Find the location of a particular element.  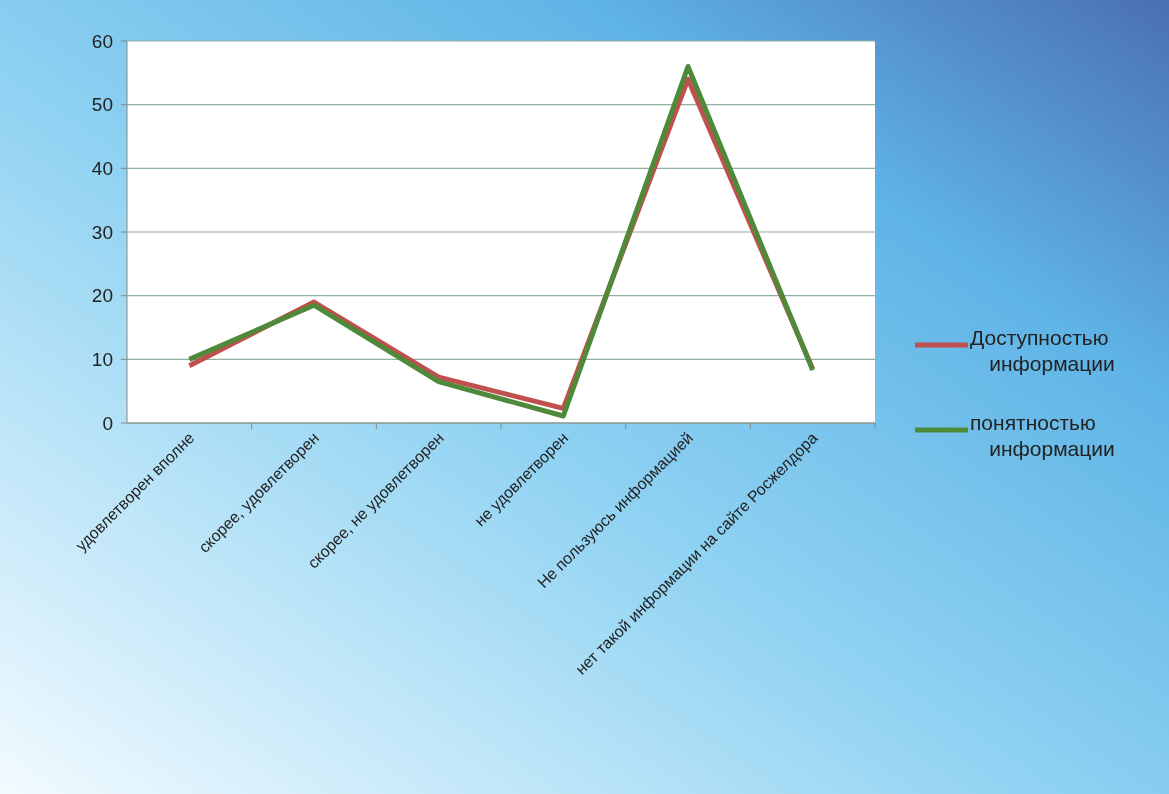

y-tick-label: 20 is located at coordinates (102, 296).